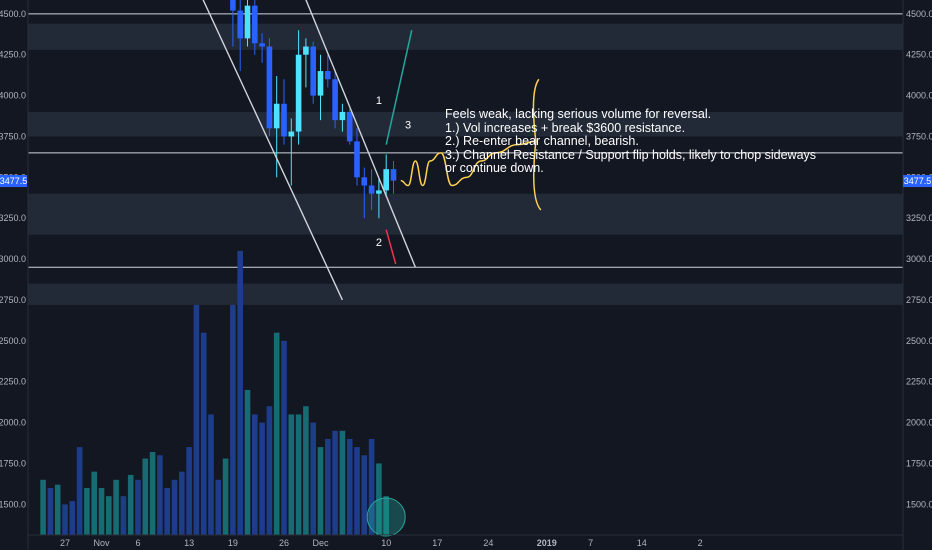 This screenshot has height=550, width=932. I want to click on current-price-tag-right, so click(917, 181).